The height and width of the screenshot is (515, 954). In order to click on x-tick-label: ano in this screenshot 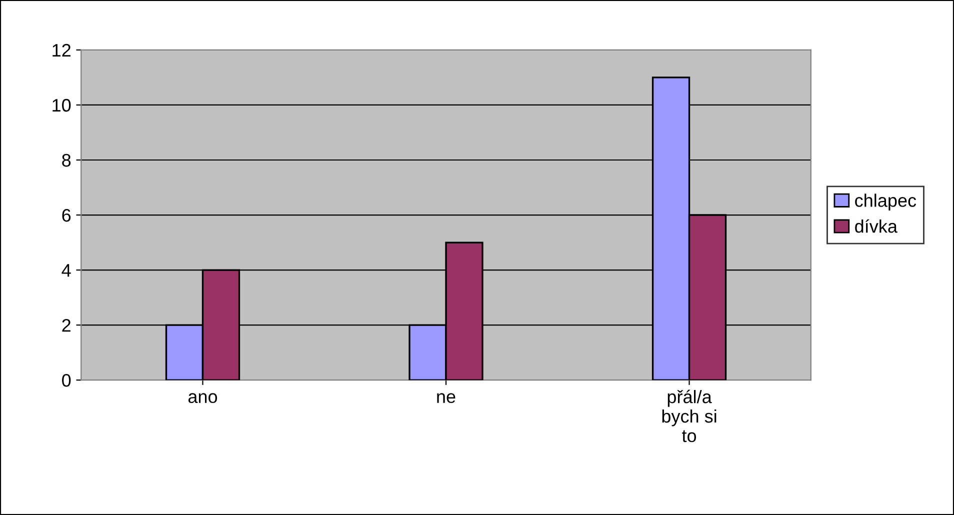, I will do `click(203, 398)`.